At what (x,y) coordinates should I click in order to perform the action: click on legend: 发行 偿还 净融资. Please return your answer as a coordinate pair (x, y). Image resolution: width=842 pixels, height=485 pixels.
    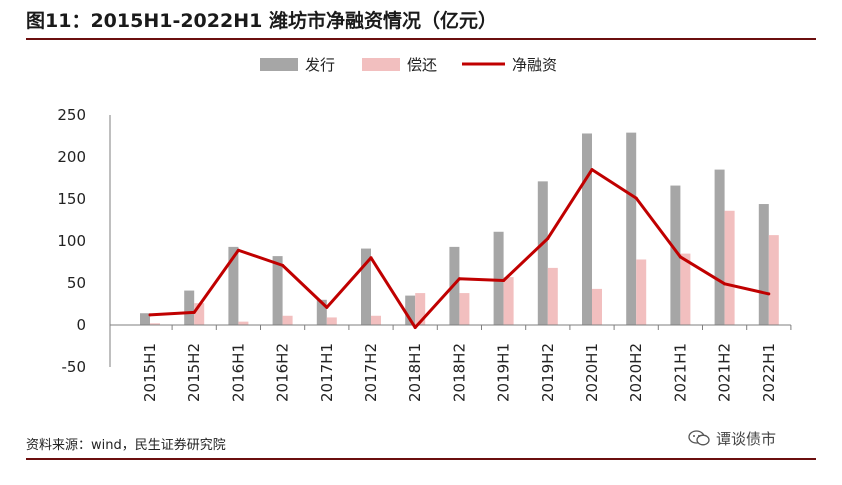
    Looking at the image, I should click on (408, 65).